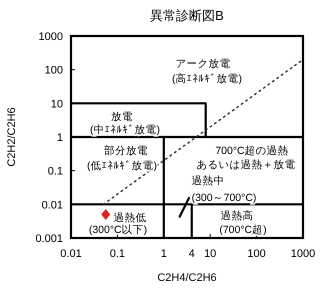  Describe the element at coordinates (130, 217) in the screenshot. I see `annotation: 過熱低` at that location.